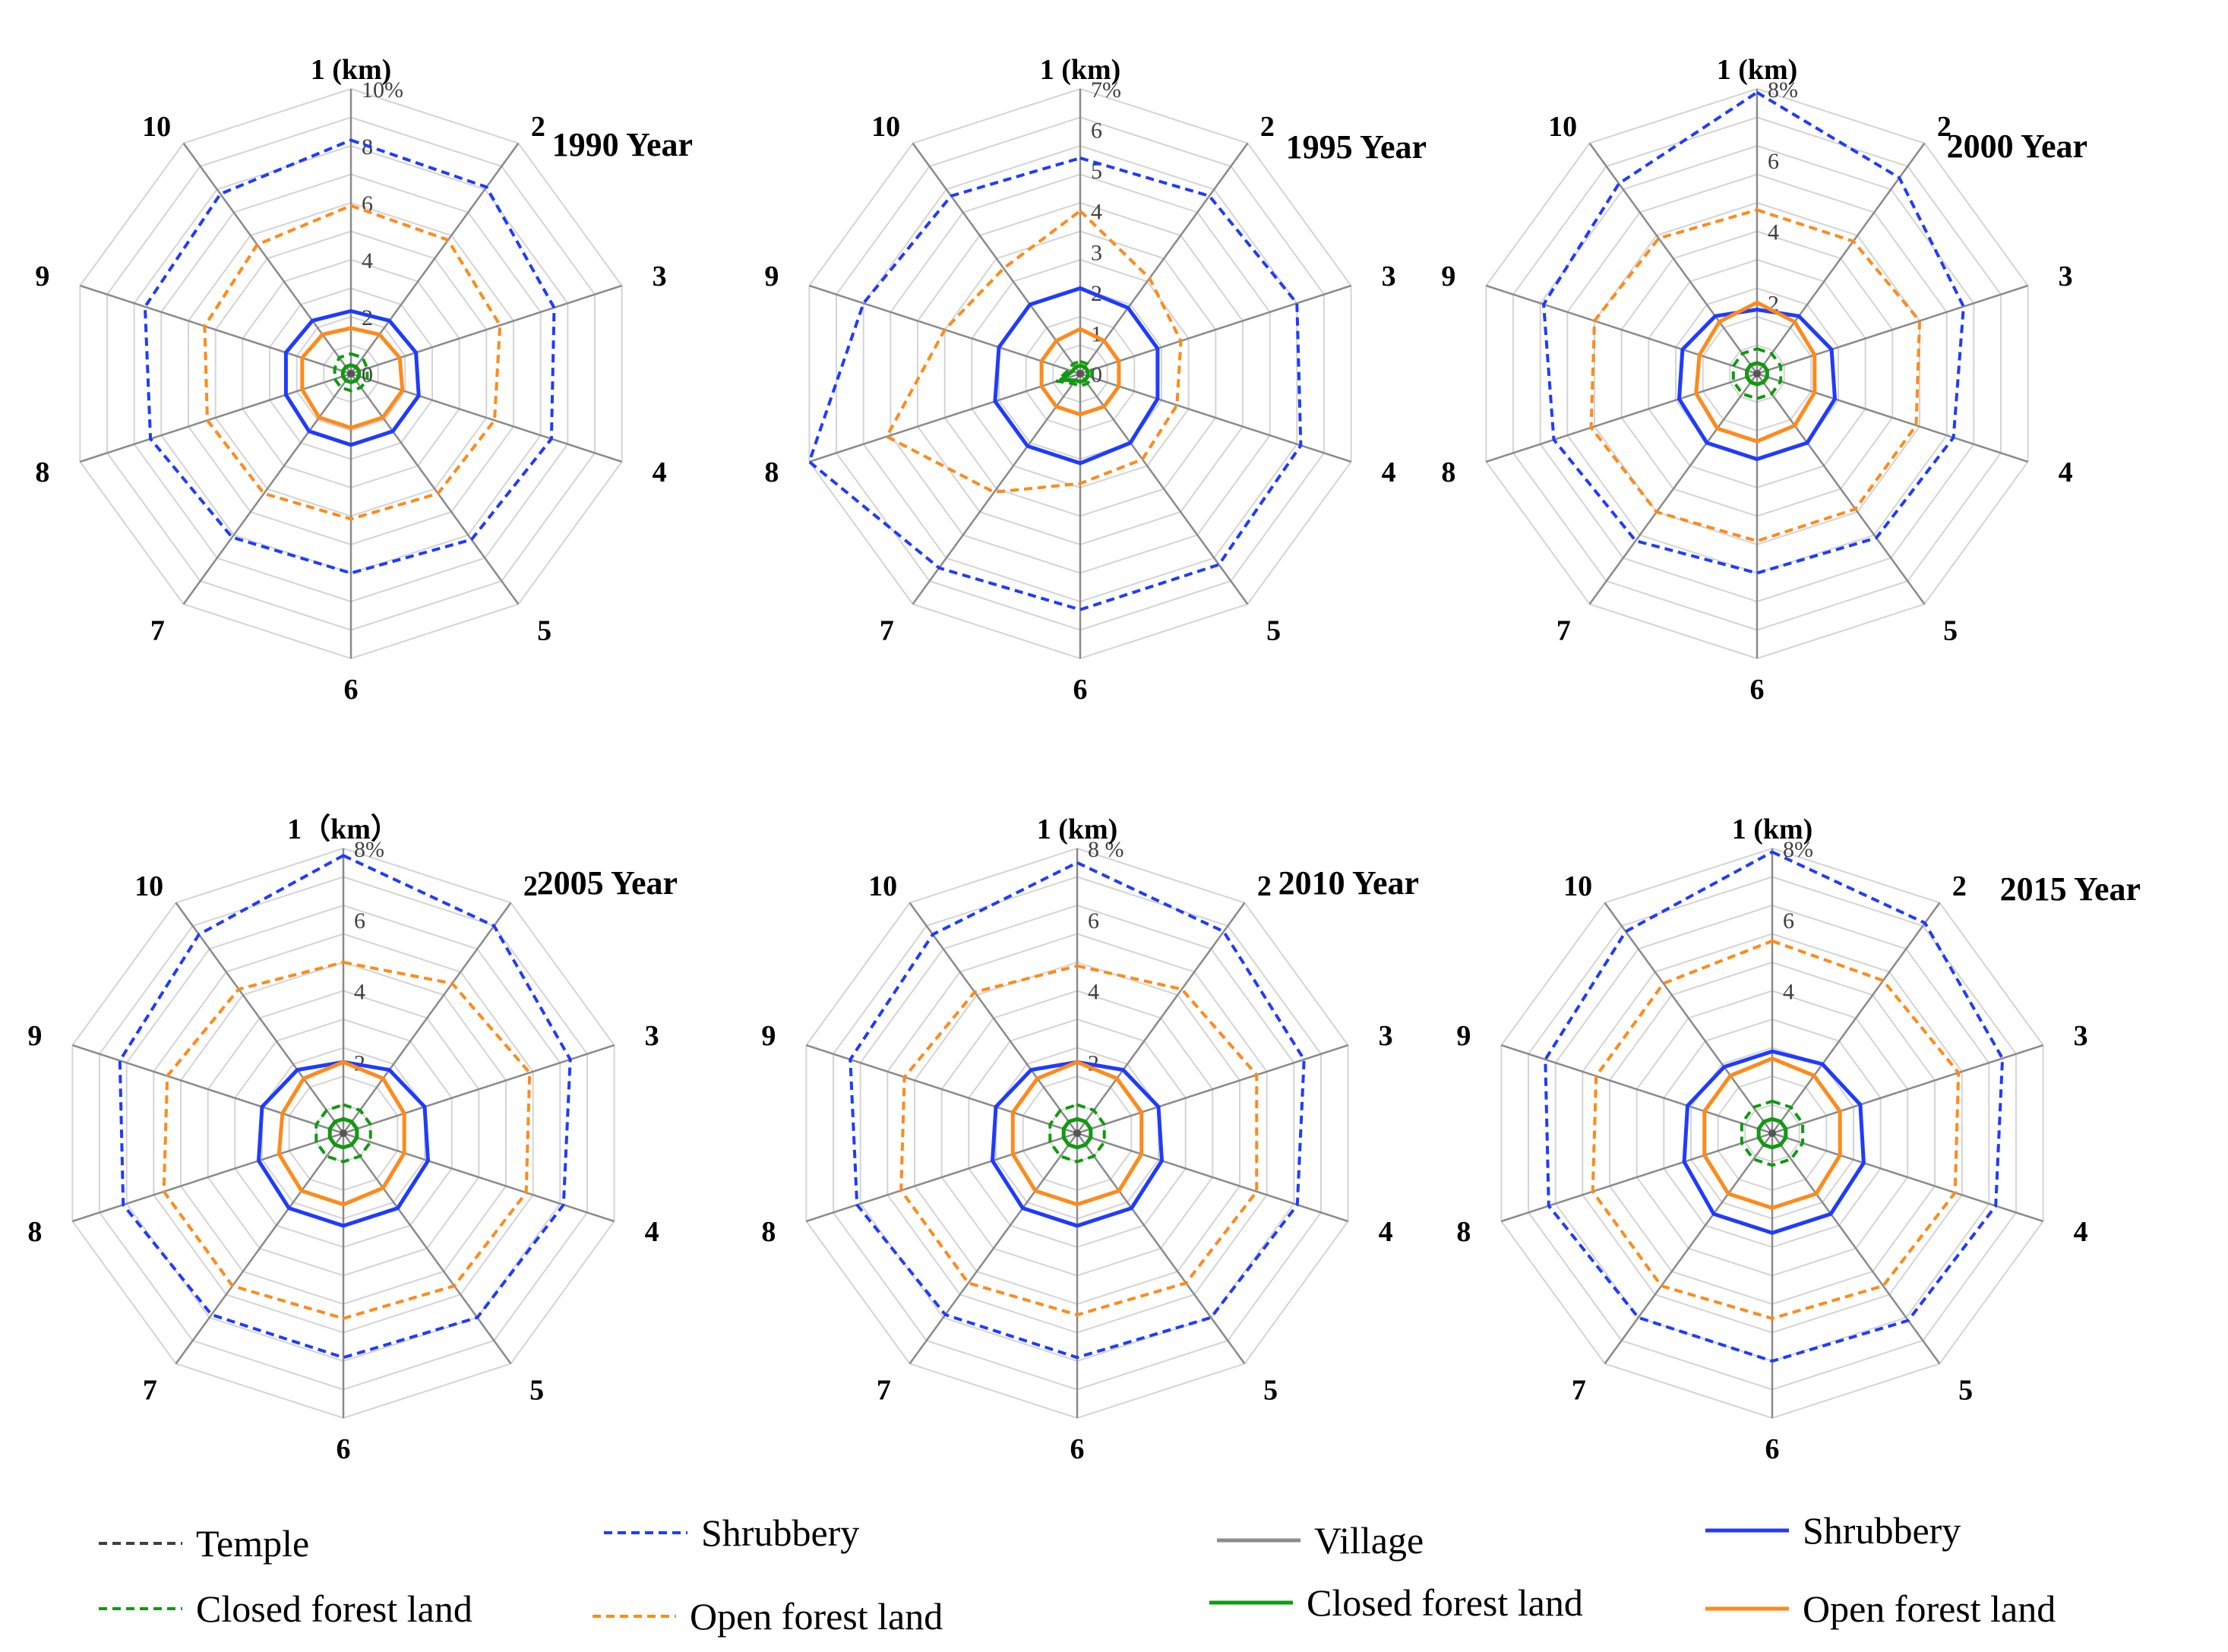 Image resolution: width=2228 pixels, height=1652 pixels. Describe the element at coordinates (1320, 1540) in the screenshot. I see `legend-item: Village` at that location.